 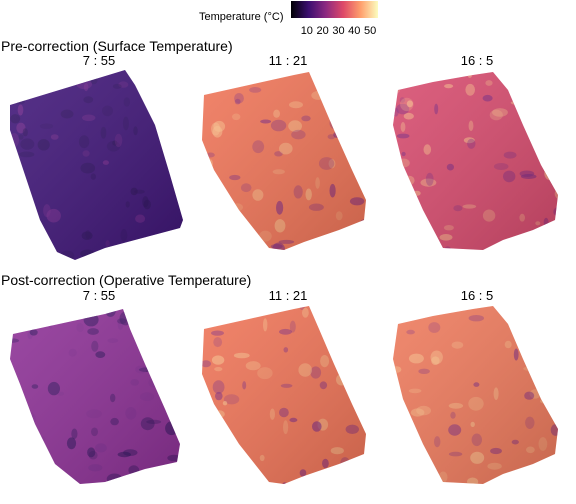 What do you see at coordinates (354, 31) in the screenshot?
I see `legend-tick-40: 40` at bounding box center [354, 31].